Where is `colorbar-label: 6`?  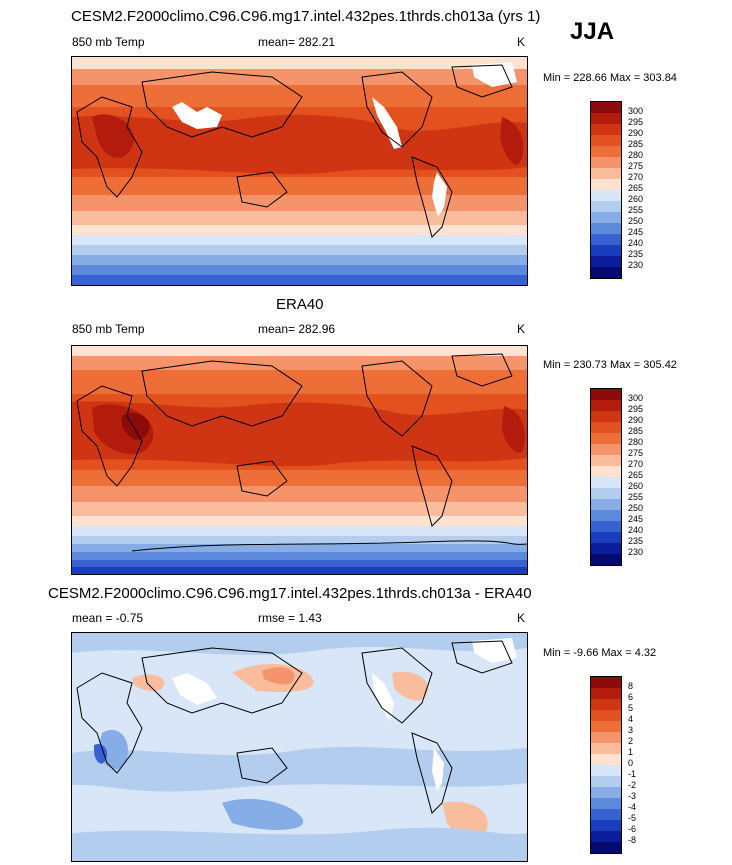 colorbar-label: 6 is located at coordinates (631, 697).